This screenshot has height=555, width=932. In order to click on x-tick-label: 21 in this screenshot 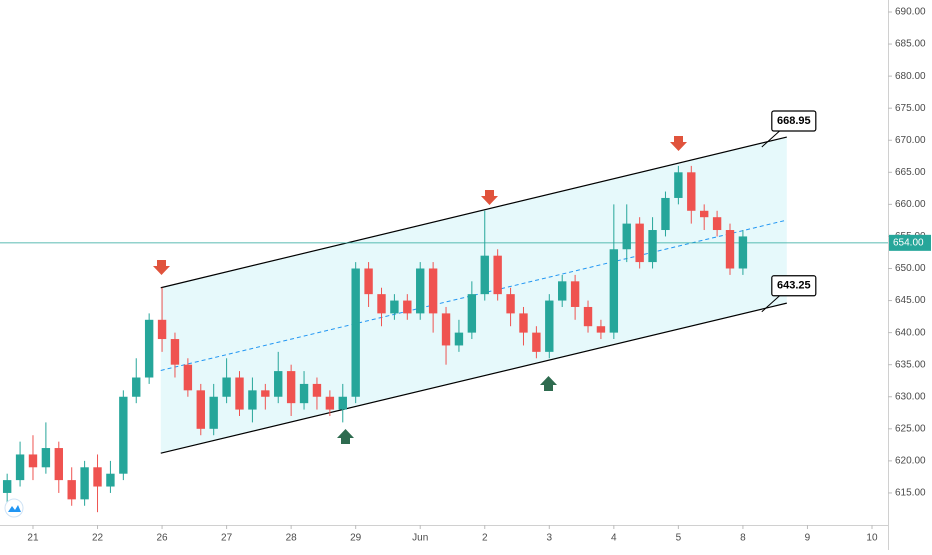, I will do `click(33, 538)`.